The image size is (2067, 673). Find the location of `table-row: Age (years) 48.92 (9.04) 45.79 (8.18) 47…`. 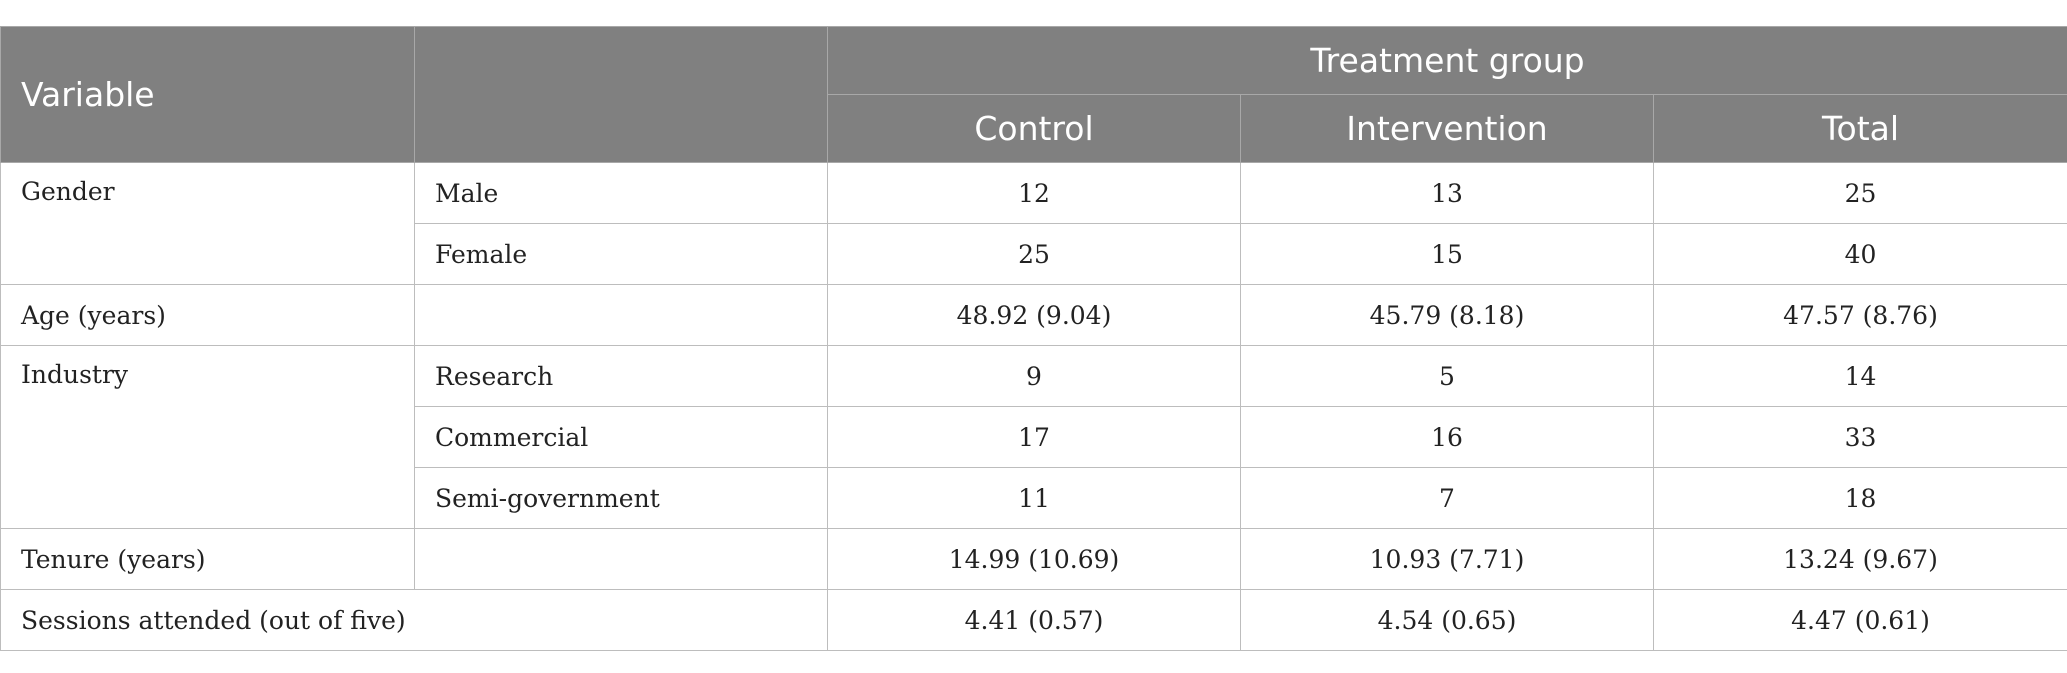

table-row: Age (years) 48.92 (9.04) 45.79 (8.18) 47… is located at coordinates (1033, 315).